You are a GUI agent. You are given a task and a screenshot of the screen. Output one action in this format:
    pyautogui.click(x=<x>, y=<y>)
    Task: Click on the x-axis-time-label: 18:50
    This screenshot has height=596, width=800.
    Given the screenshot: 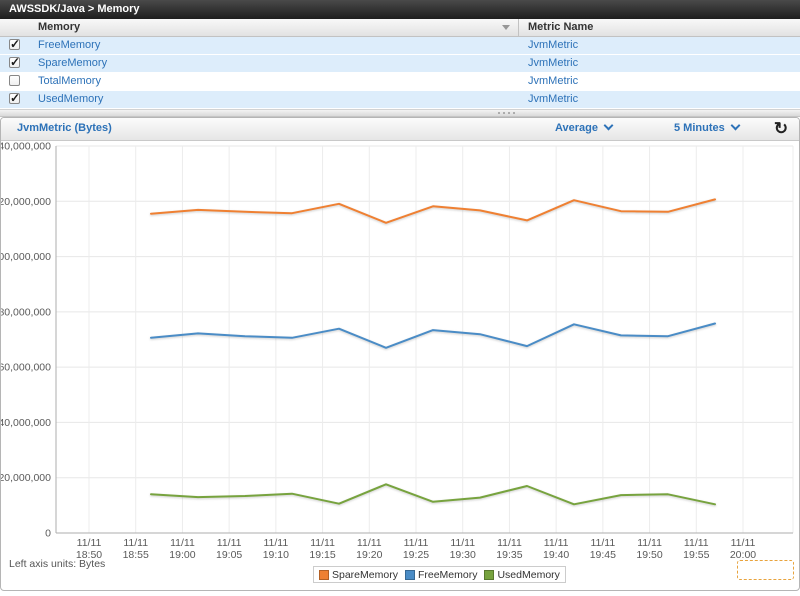 What is the action you would take?
    pyautogui.click(x=89, y=555)
    